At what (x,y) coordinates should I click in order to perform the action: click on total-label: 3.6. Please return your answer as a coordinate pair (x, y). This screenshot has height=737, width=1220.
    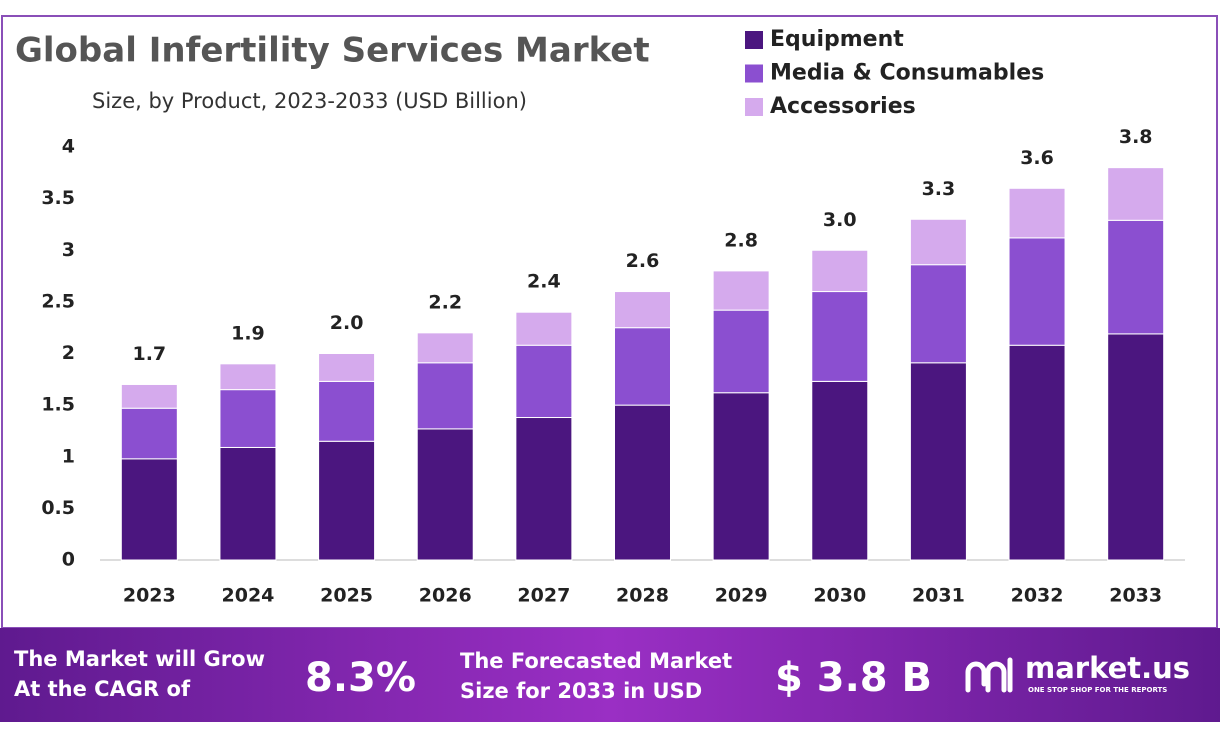
    Looking at the image, I should click on (1037, 158).